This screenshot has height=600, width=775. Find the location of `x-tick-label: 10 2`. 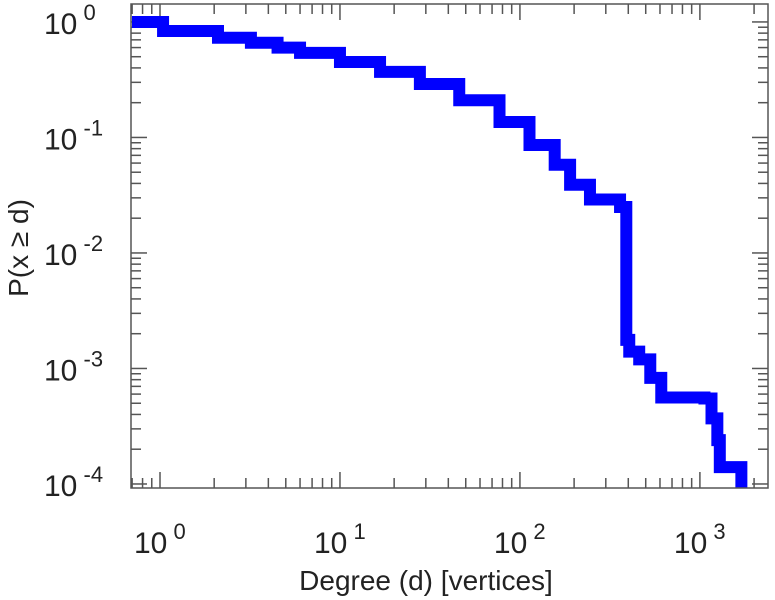

x-tick-label: 10 2 is located at coordinates (520, 539).